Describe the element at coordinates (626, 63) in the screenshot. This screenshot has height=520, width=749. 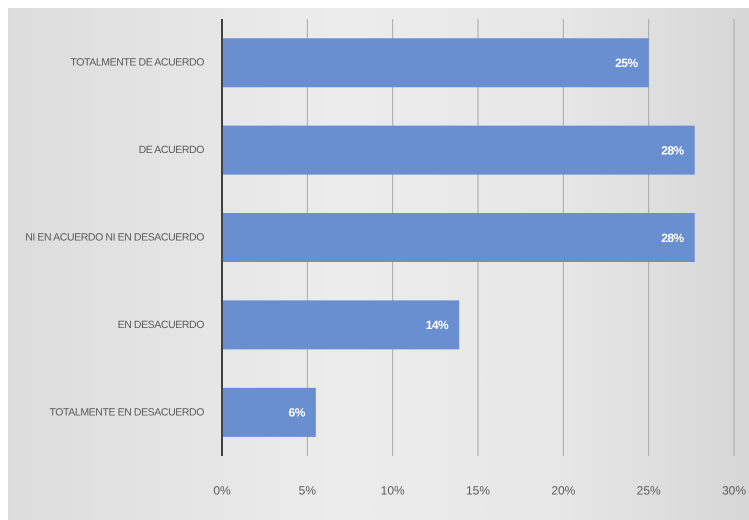
I see `data-label: 25%` at that location.